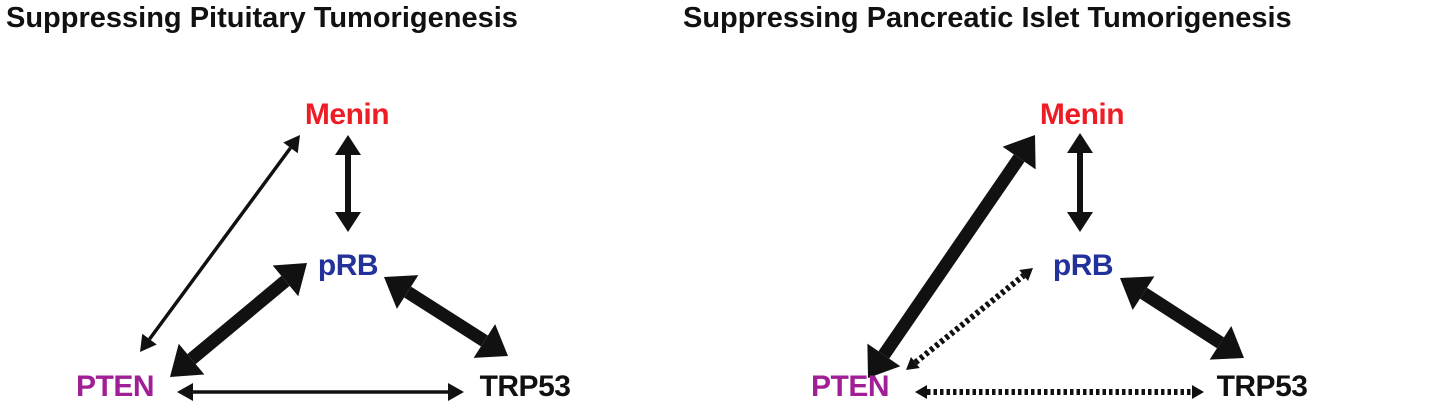 This screenshot has width=1440, height=408. I want to click on node-pten-right: PTEN, so click(850, 386).